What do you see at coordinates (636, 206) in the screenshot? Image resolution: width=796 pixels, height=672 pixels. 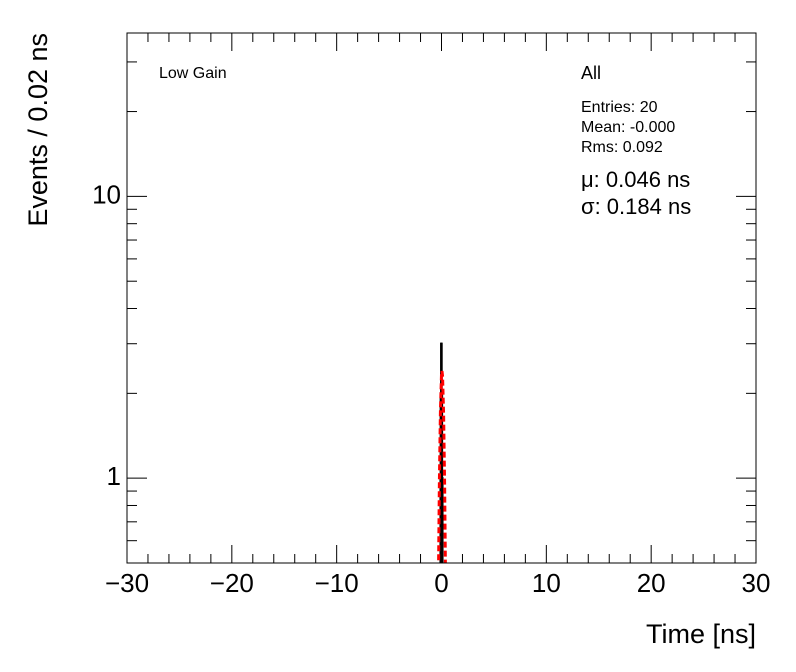 I see `fit-sigma: σ: 0.184 ns` at bounding box center [636, 206].